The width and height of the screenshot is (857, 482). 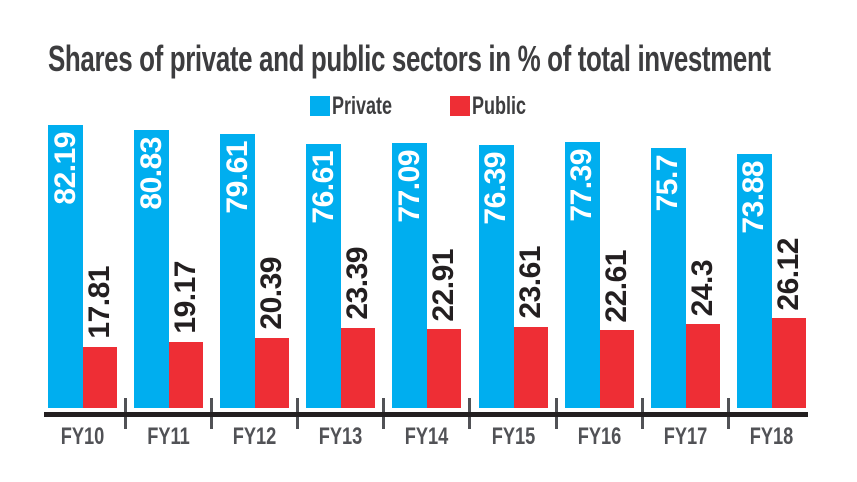 What do you see at coordinates (65, 266) in the screenshot?
I see `bar-private-fy10` at bounding box center [65, 266].